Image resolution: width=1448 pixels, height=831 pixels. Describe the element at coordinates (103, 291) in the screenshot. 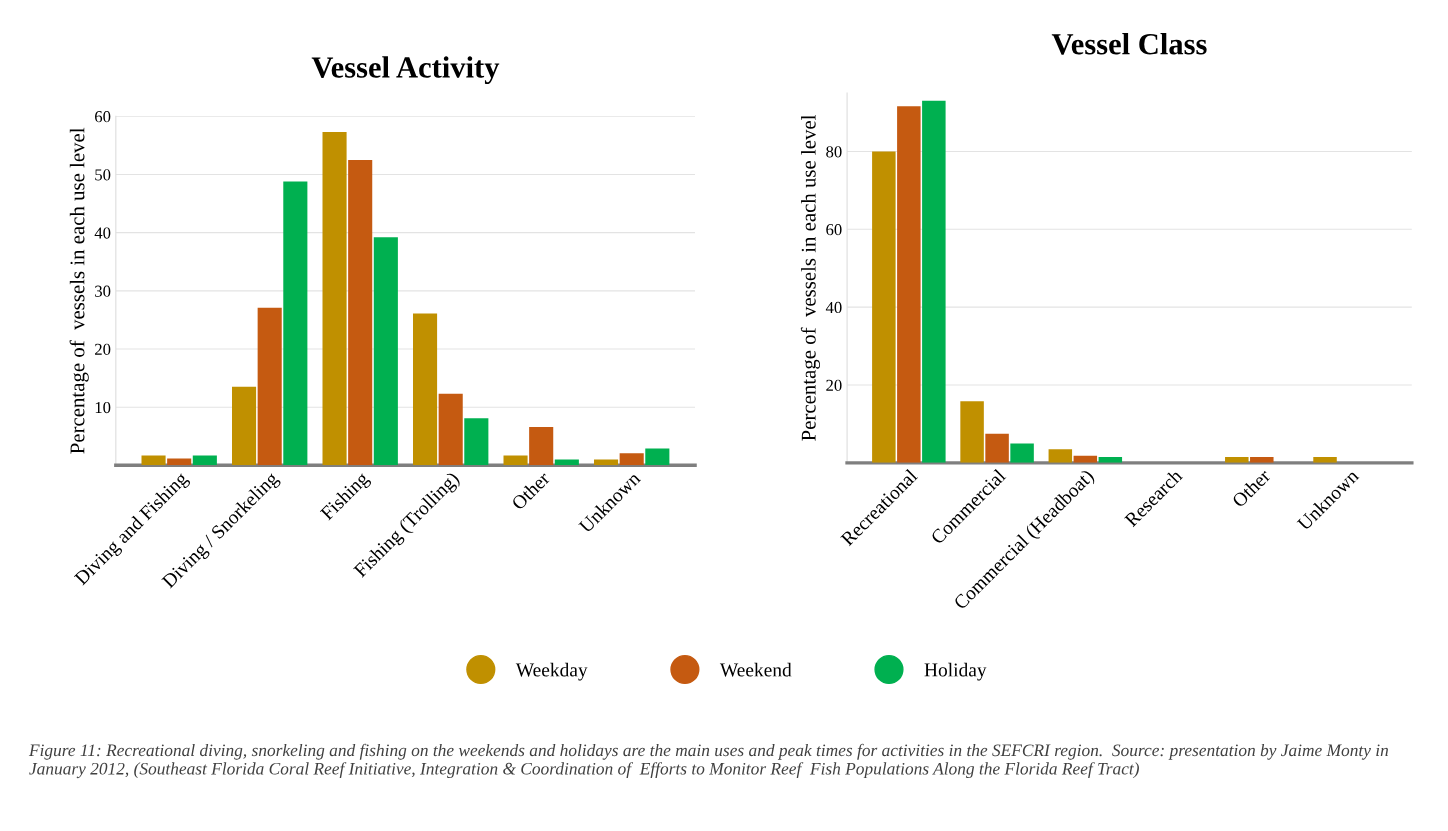

I see `y-tick-label: 30` at that location.